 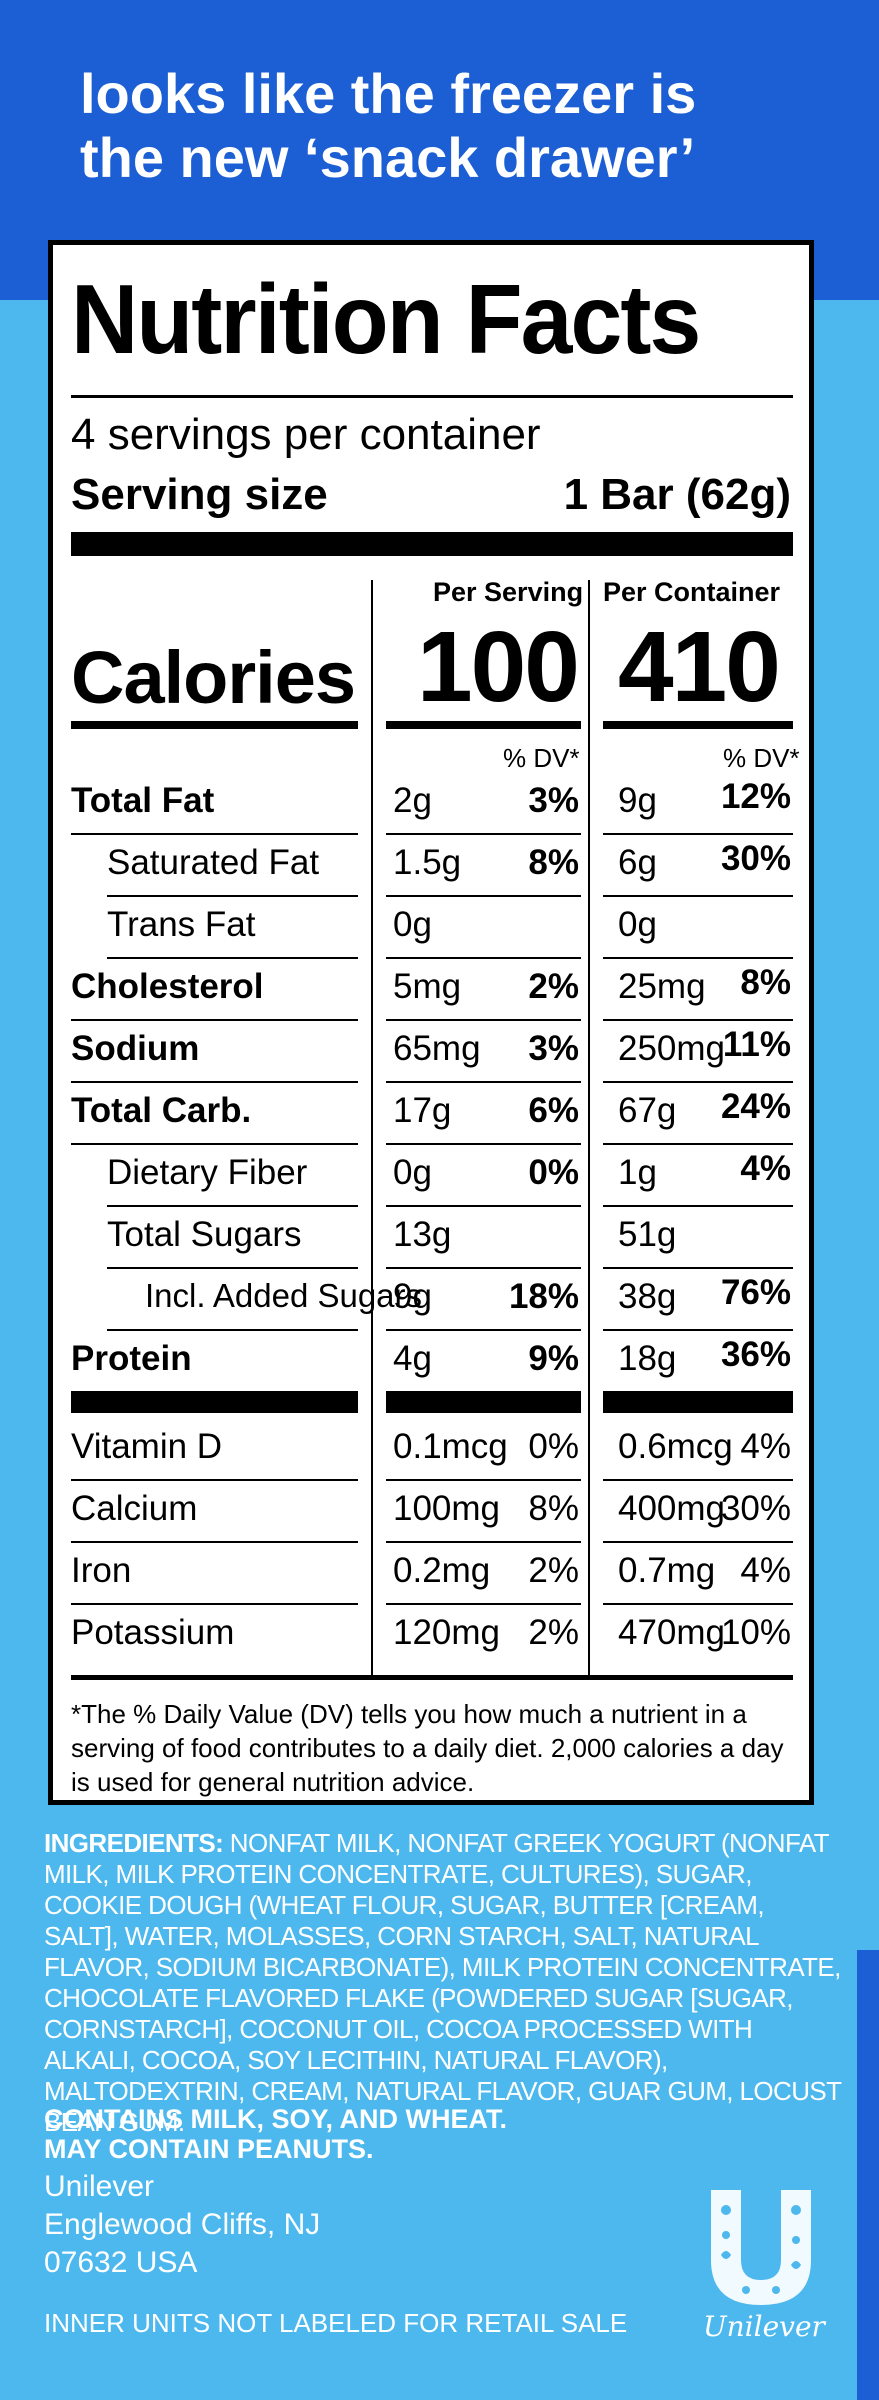 What do you see at coordinates (412, 1358) in the screenshot?
I see `nutrient-serving-amount: 4g` at bounding box center [412, 1358].